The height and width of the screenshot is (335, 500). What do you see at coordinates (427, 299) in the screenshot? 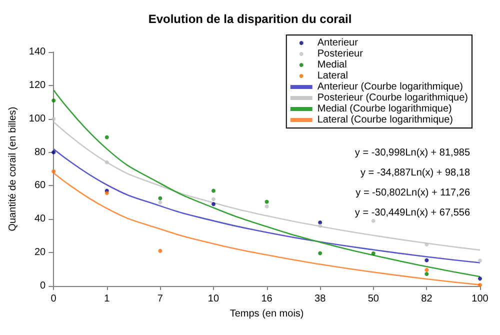
I see `x-tick-label: 82` at bounding box center [427, 299].